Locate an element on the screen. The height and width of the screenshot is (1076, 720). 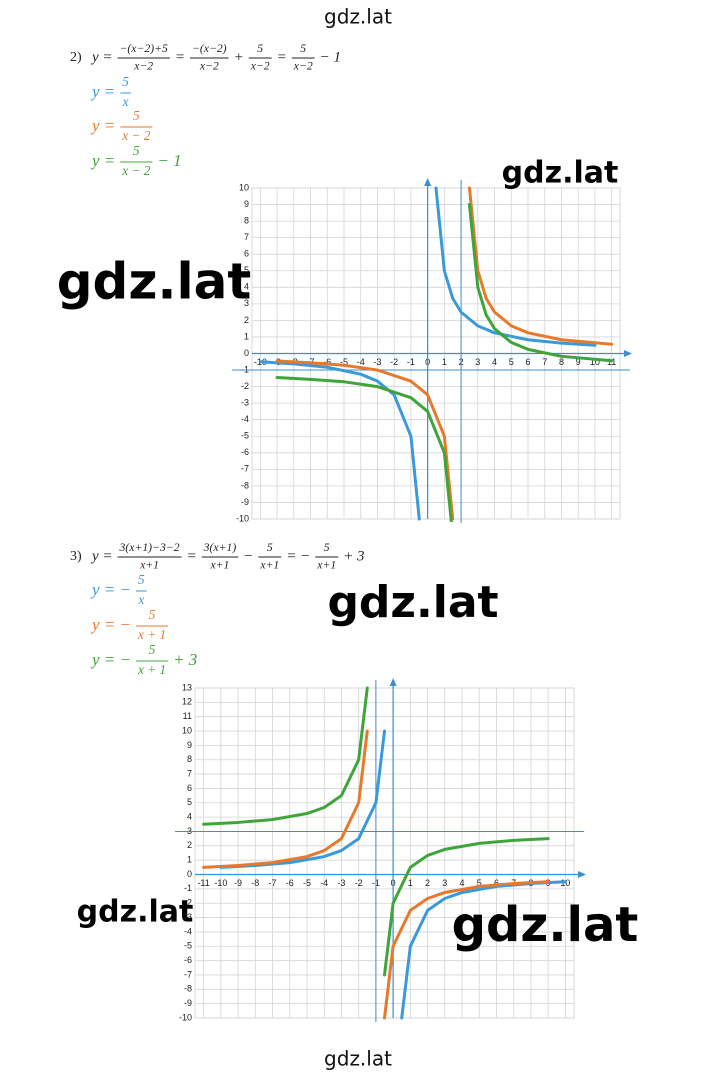
y-tick-label: -8 is located at coordinates (188, 989).